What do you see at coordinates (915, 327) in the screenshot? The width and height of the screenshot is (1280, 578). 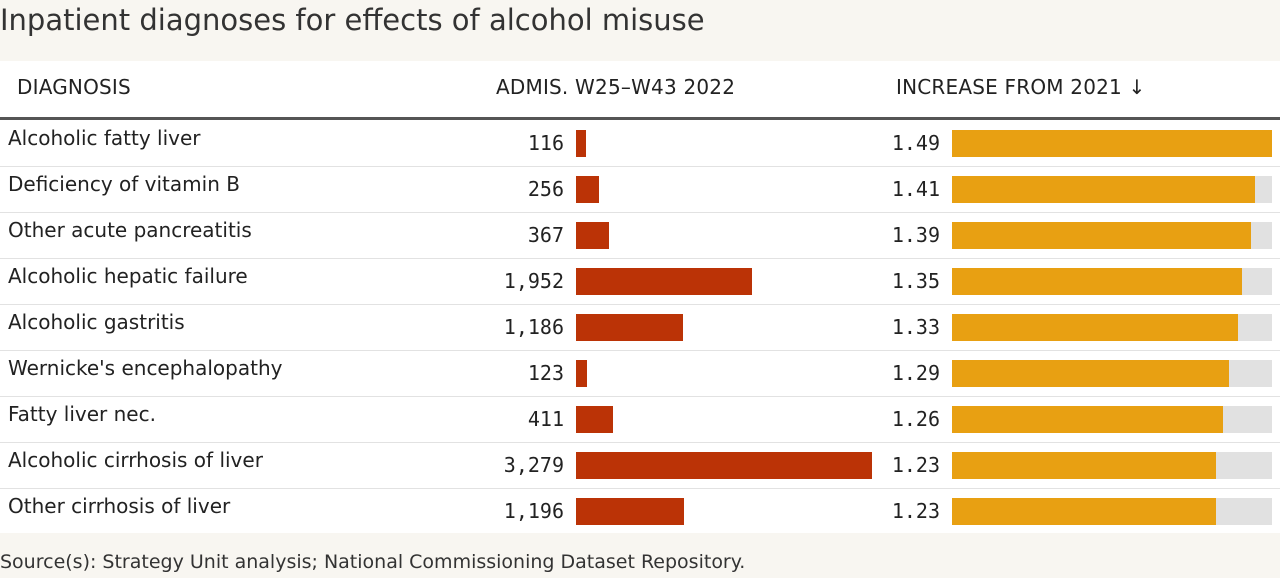 I see `increase-value: 1.33` at bounding box center [915, 327].